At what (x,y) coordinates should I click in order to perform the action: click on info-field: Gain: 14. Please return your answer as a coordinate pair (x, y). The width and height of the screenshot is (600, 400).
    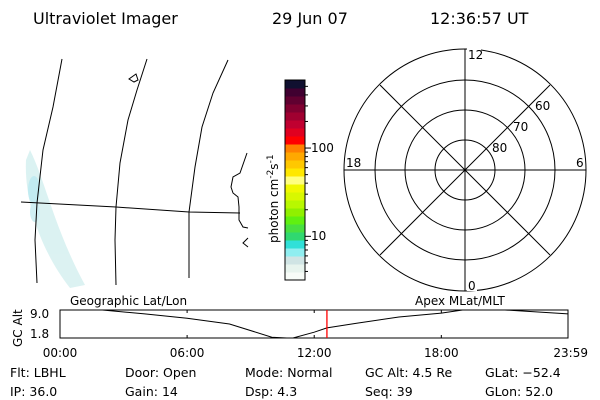
    Looking at the image, I should click on (151, 391).